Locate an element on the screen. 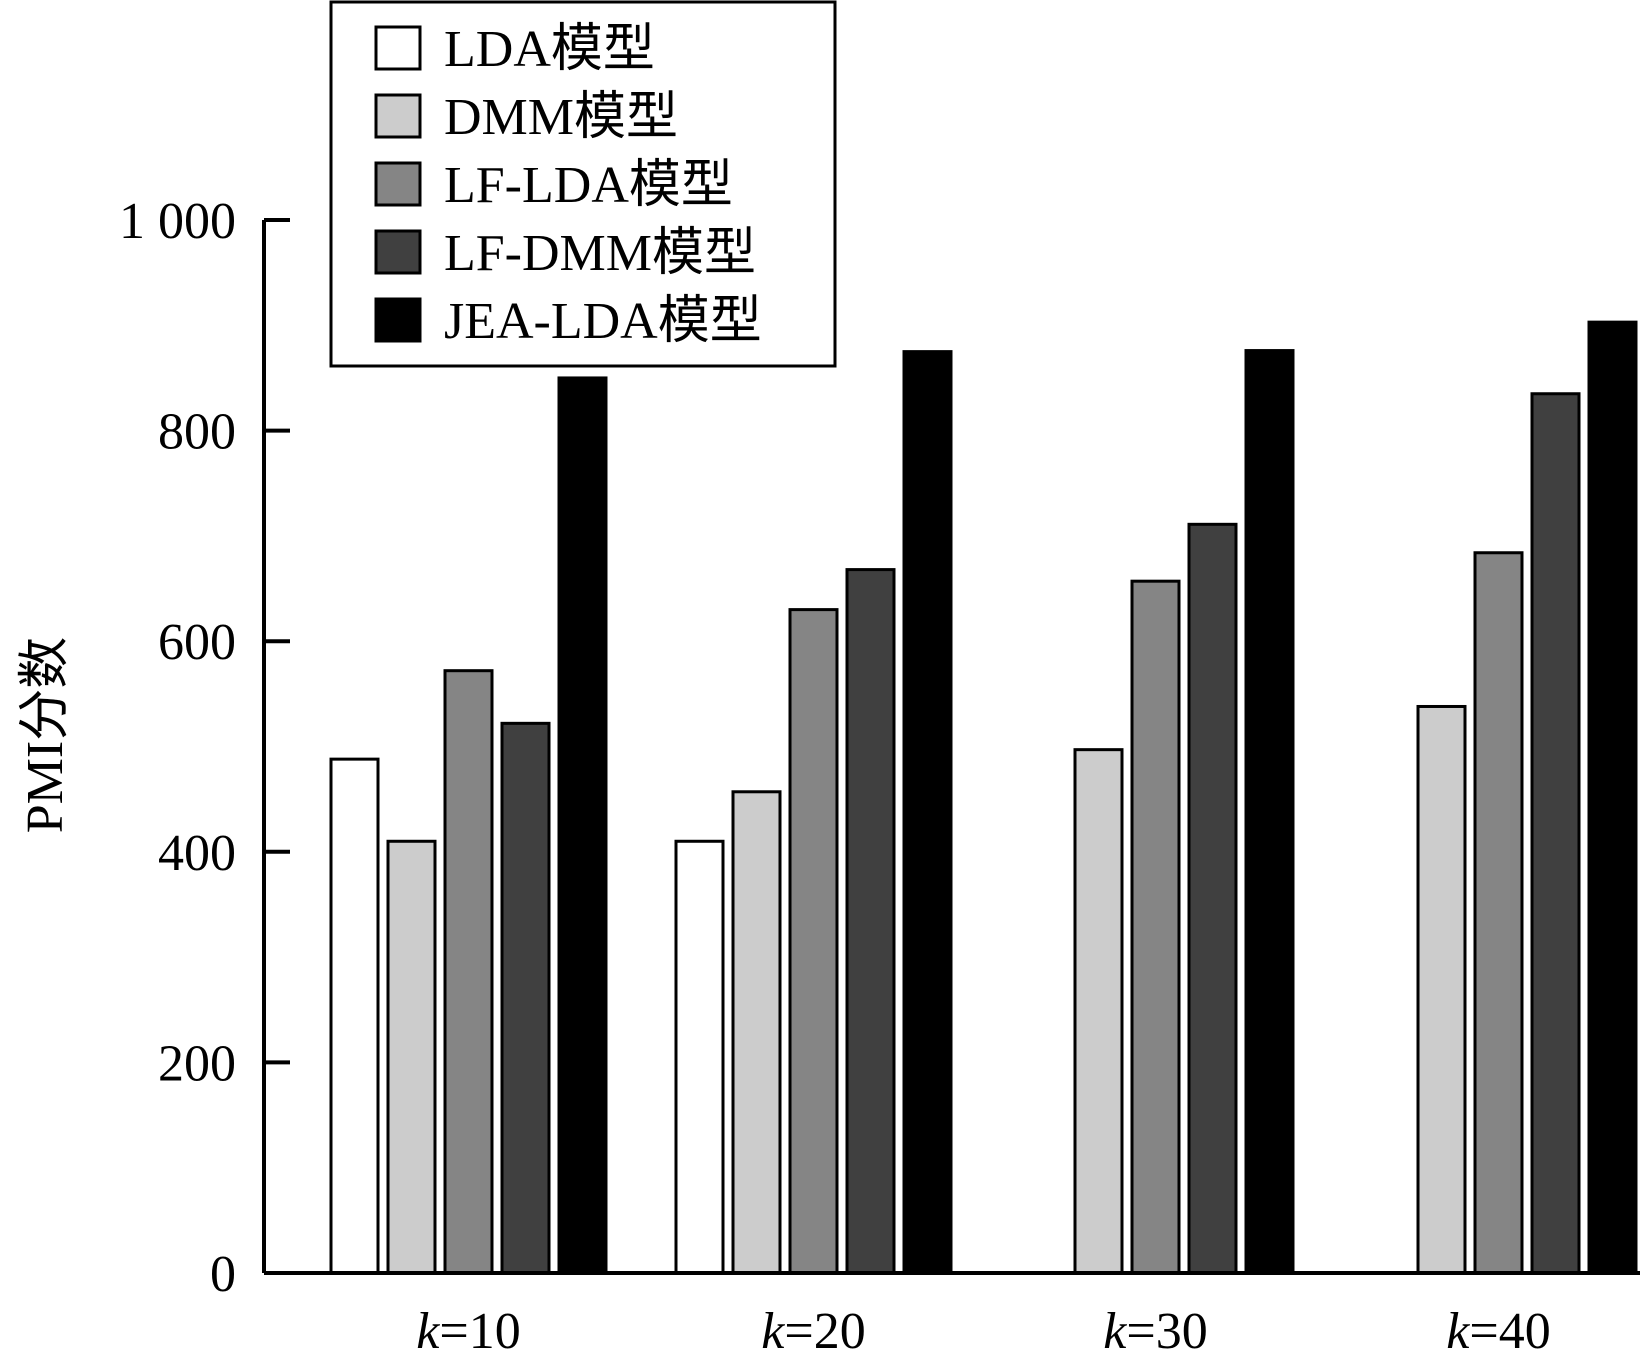  legend-label: LF-LDA模型 is located at coordinates (588, 185).